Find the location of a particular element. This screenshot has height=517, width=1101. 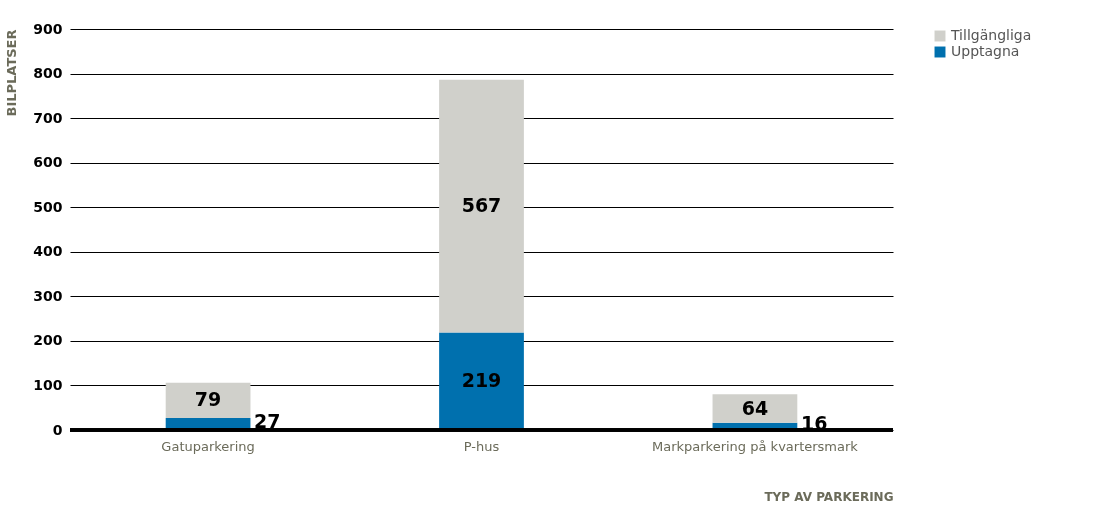

y-tick-label: 700 is located at coordinates (48, 117).